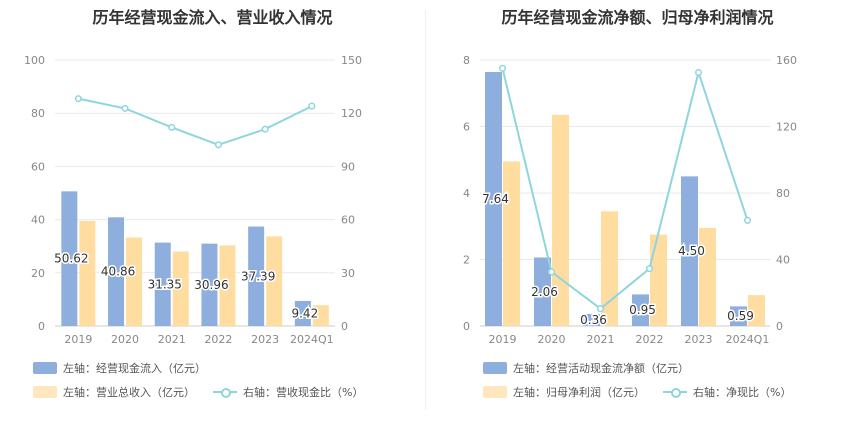  I want to click on chart-title: 历年经营现金流净额、归母净利润情况, so click(637, 17).